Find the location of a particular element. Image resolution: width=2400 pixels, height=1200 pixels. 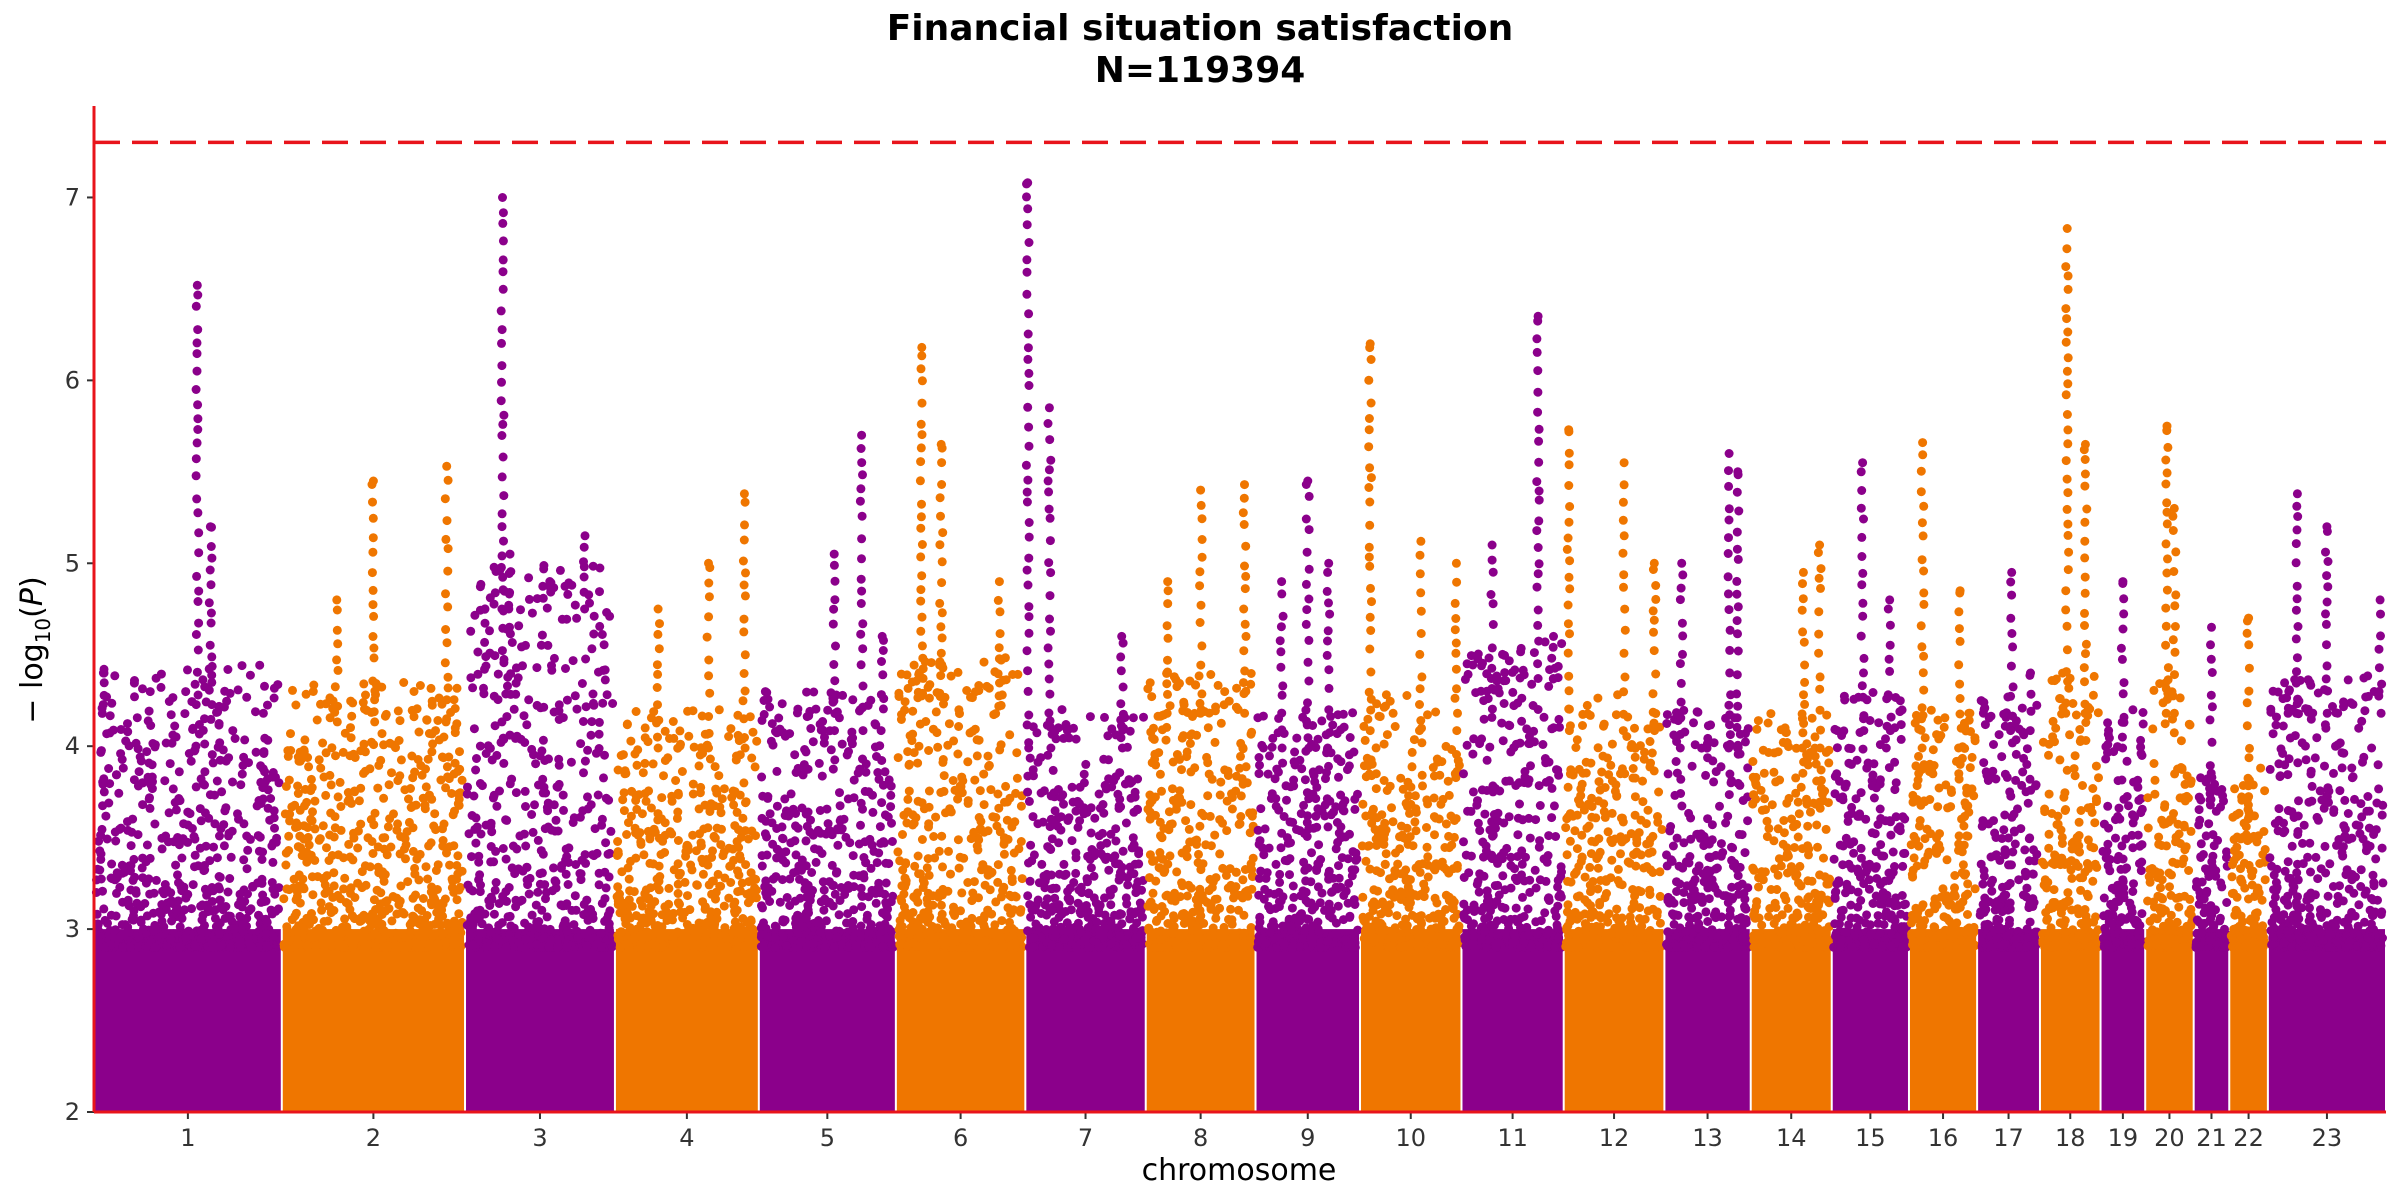

chromosome-2-dense-region is located at coordinates (373, 1020).